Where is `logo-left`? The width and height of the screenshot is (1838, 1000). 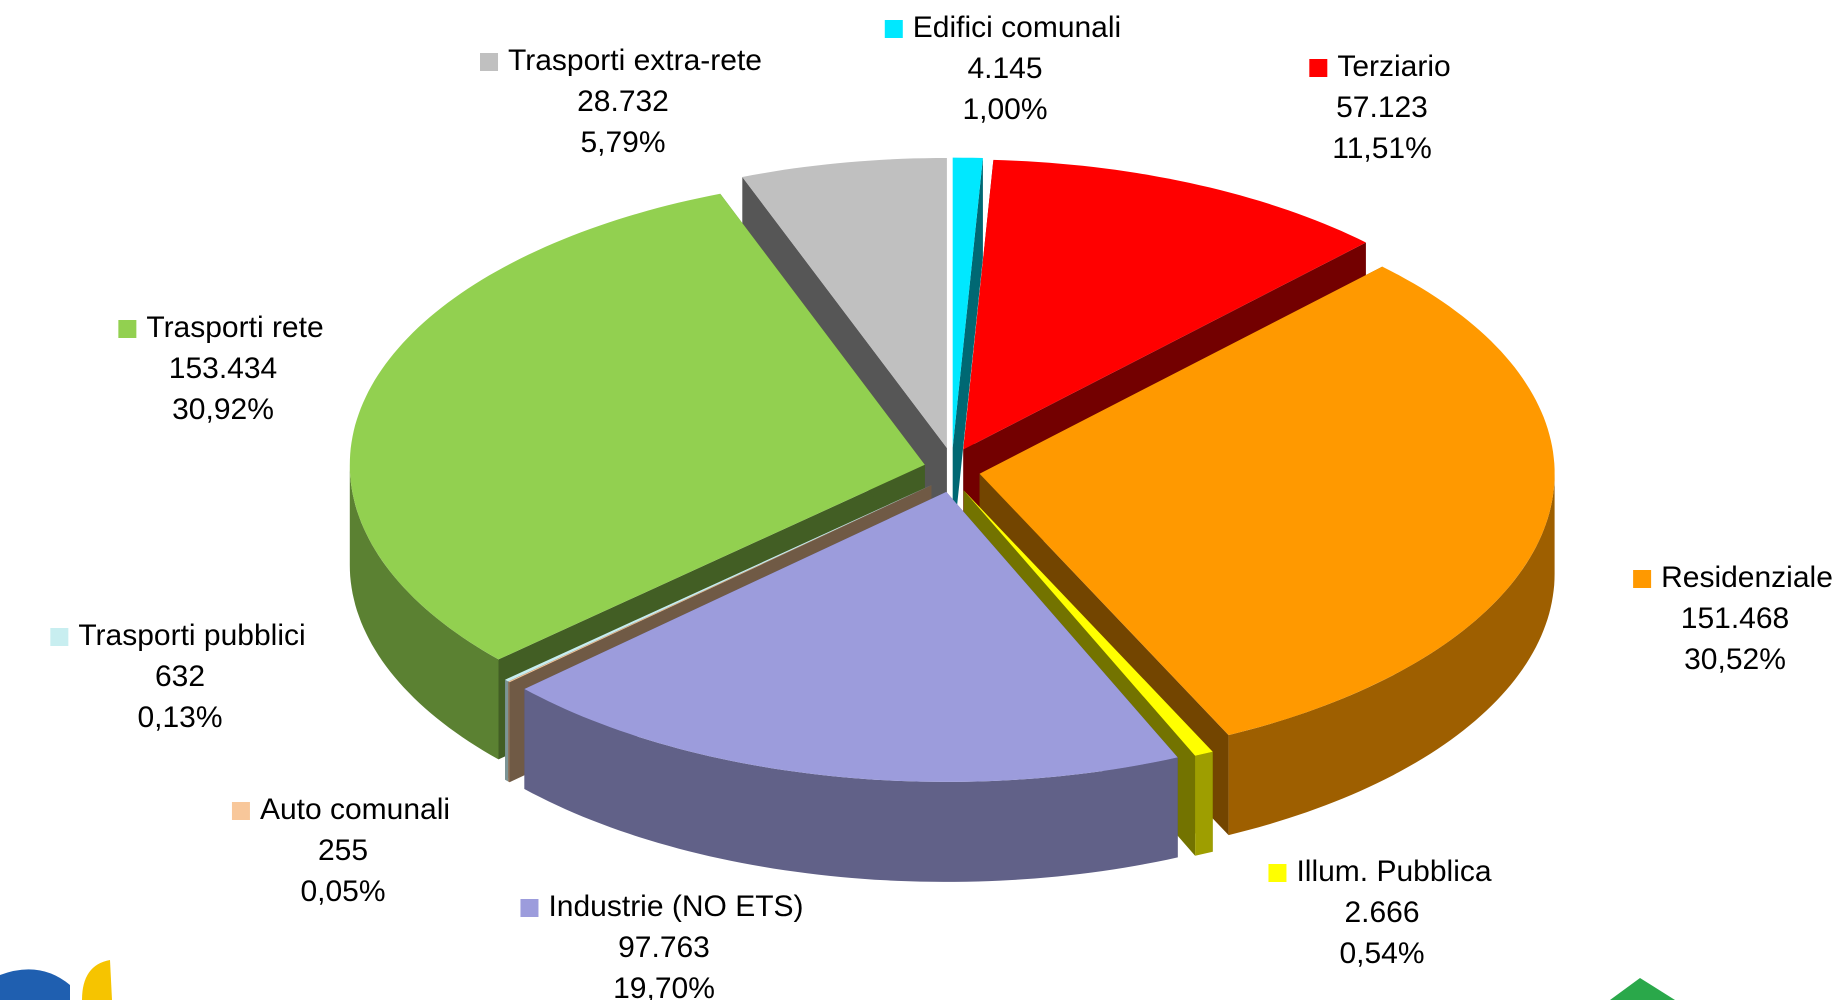 logo-left is located at coordinates (56, 980).